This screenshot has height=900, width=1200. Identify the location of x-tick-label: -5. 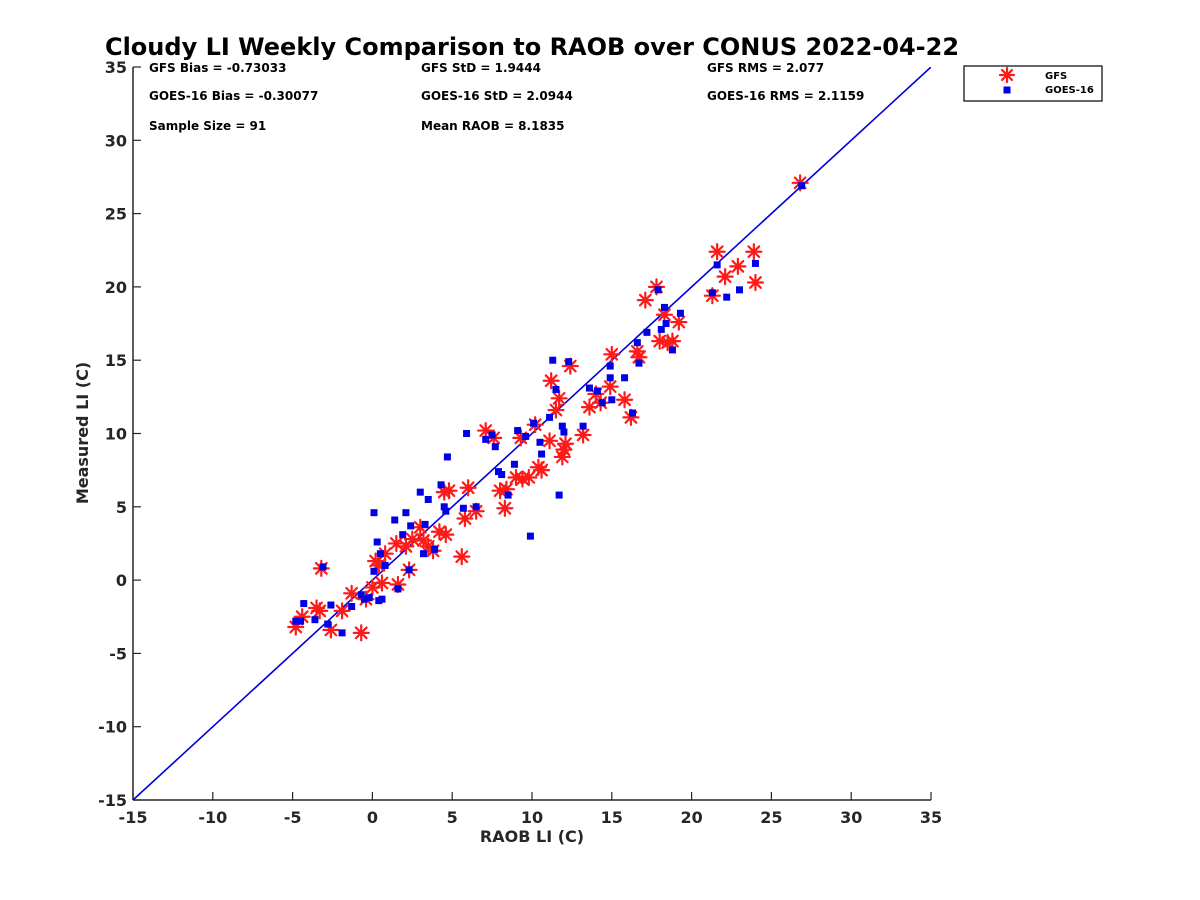
(293, 817).